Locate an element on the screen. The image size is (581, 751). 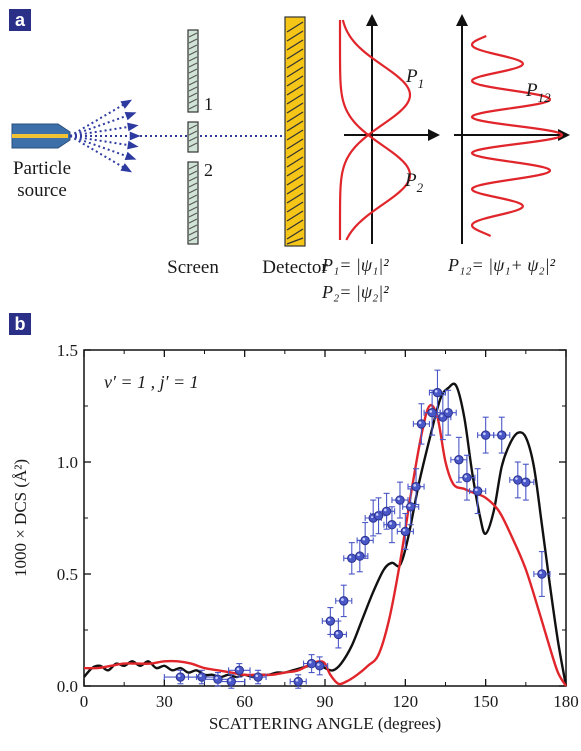
detector is located at coordinates (295, 131).